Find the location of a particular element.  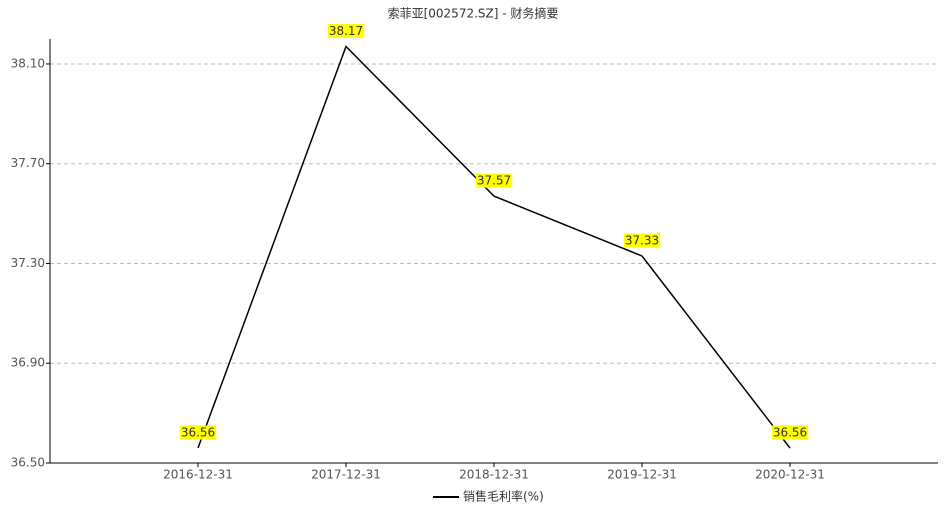

x-tick-label: 2018-12-31 is located at coordinates (494, 475).